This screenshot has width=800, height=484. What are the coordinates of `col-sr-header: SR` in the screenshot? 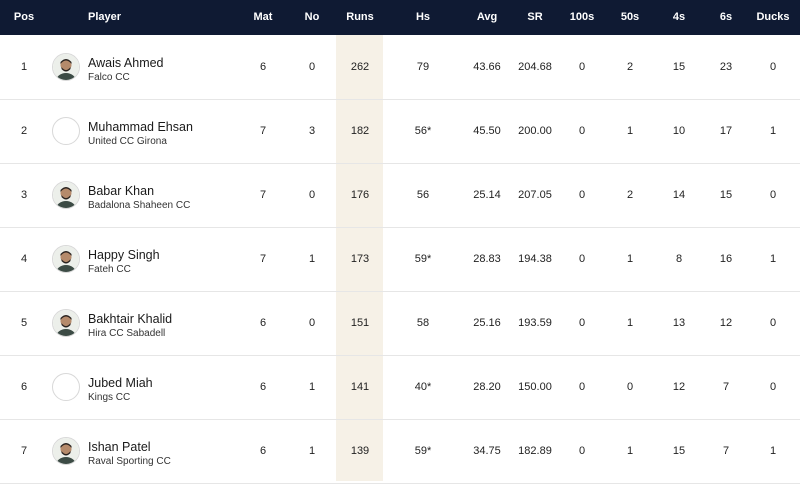 It's located at (535, 17).